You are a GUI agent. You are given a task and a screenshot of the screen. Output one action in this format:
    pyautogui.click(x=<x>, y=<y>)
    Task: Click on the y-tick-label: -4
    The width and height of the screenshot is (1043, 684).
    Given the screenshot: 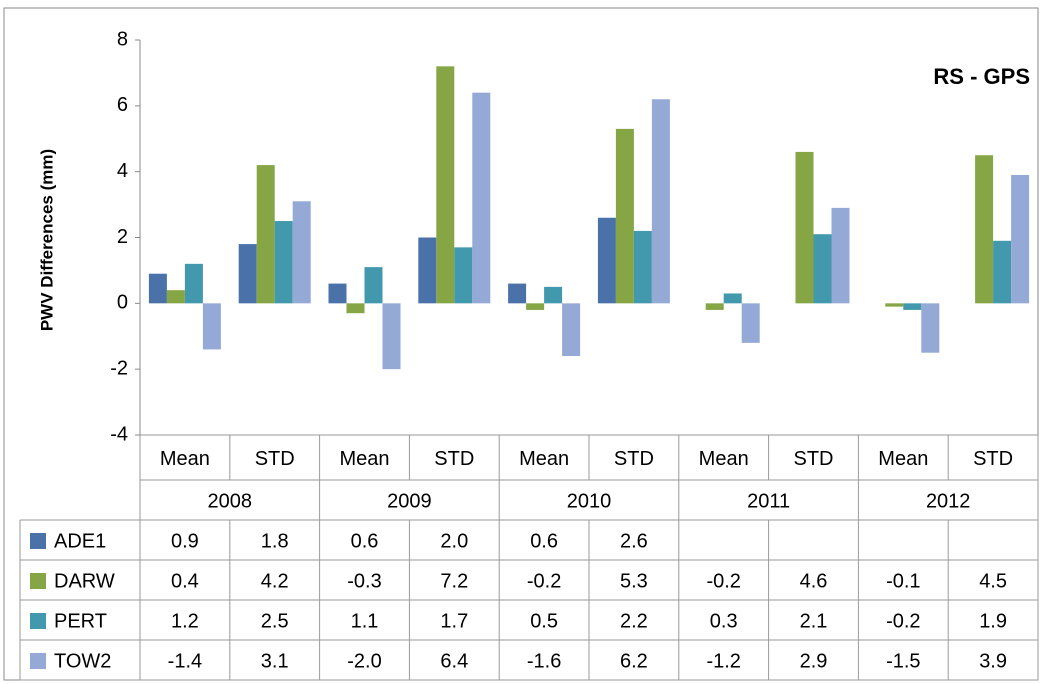 What is the action you would take?
    pyautogui.click(x=119, y=434)
    